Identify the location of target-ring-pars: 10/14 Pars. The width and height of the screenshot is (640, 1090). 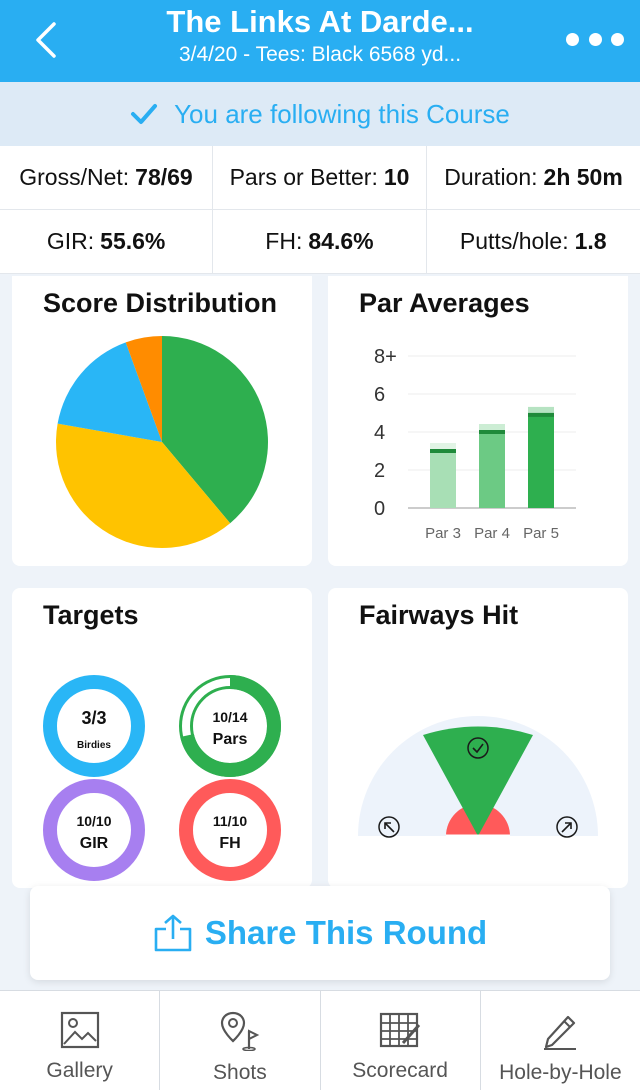
(230, 726).